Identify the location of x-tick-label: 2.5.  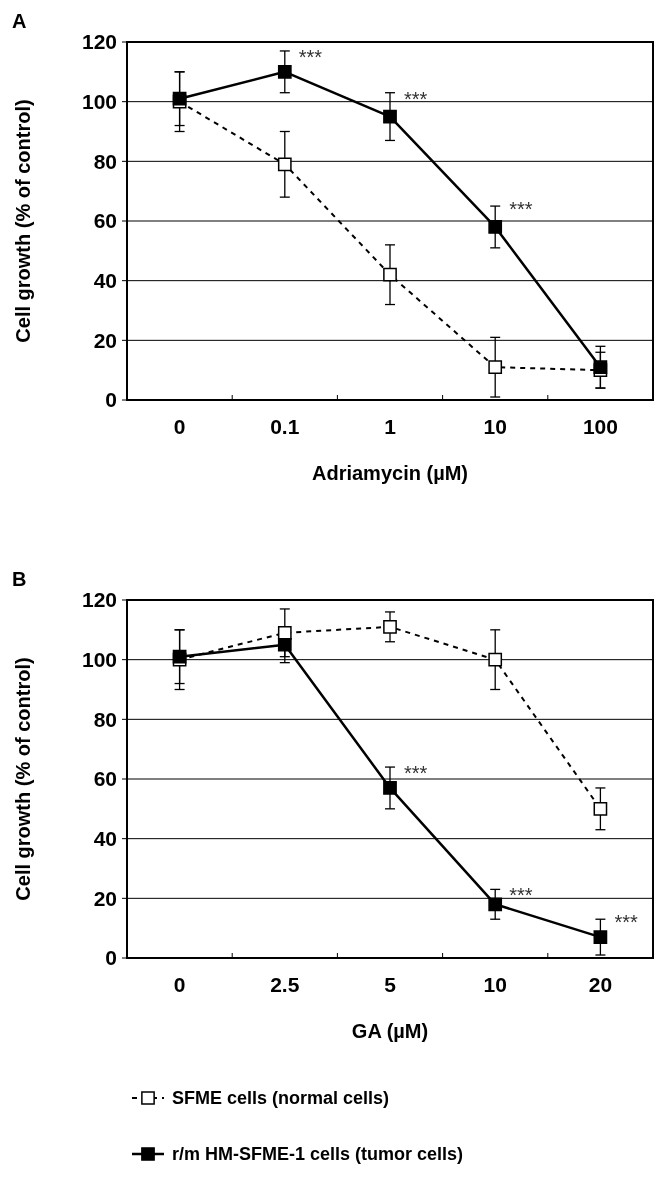
(285, 984).